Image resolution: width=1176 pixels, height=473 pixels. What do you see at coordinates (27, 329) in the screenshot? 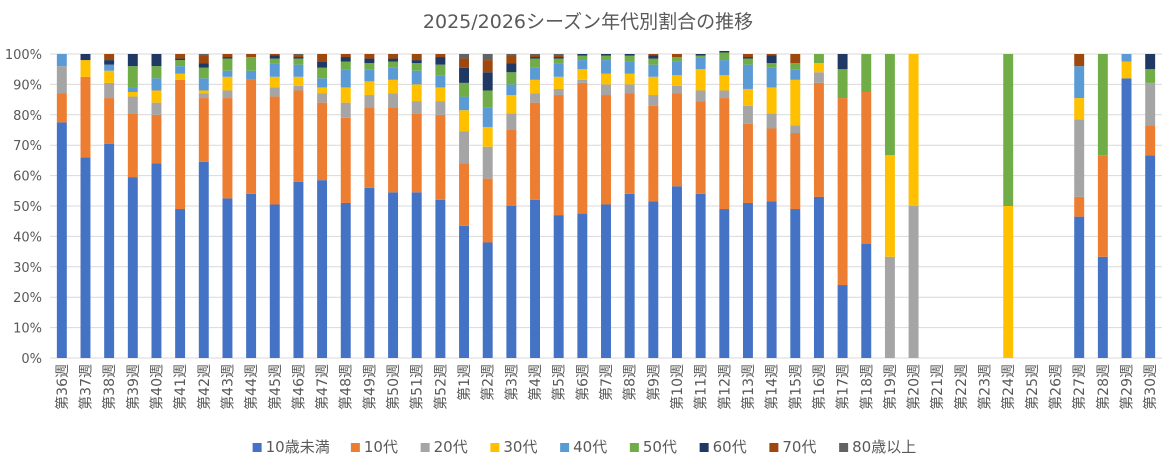
I see `y-tick-label: 10%` at bounding box center [27, 329].